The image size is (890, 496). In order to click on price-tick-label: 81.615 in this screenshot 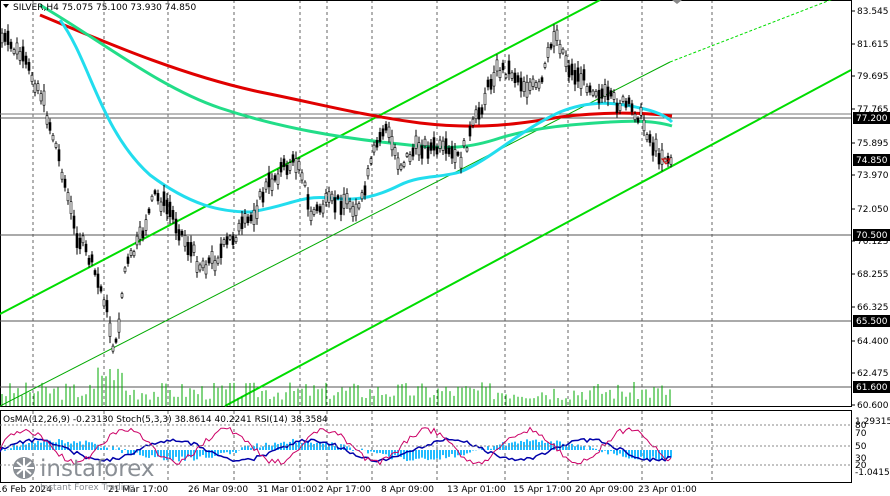, I will do `click(873, 45)`.